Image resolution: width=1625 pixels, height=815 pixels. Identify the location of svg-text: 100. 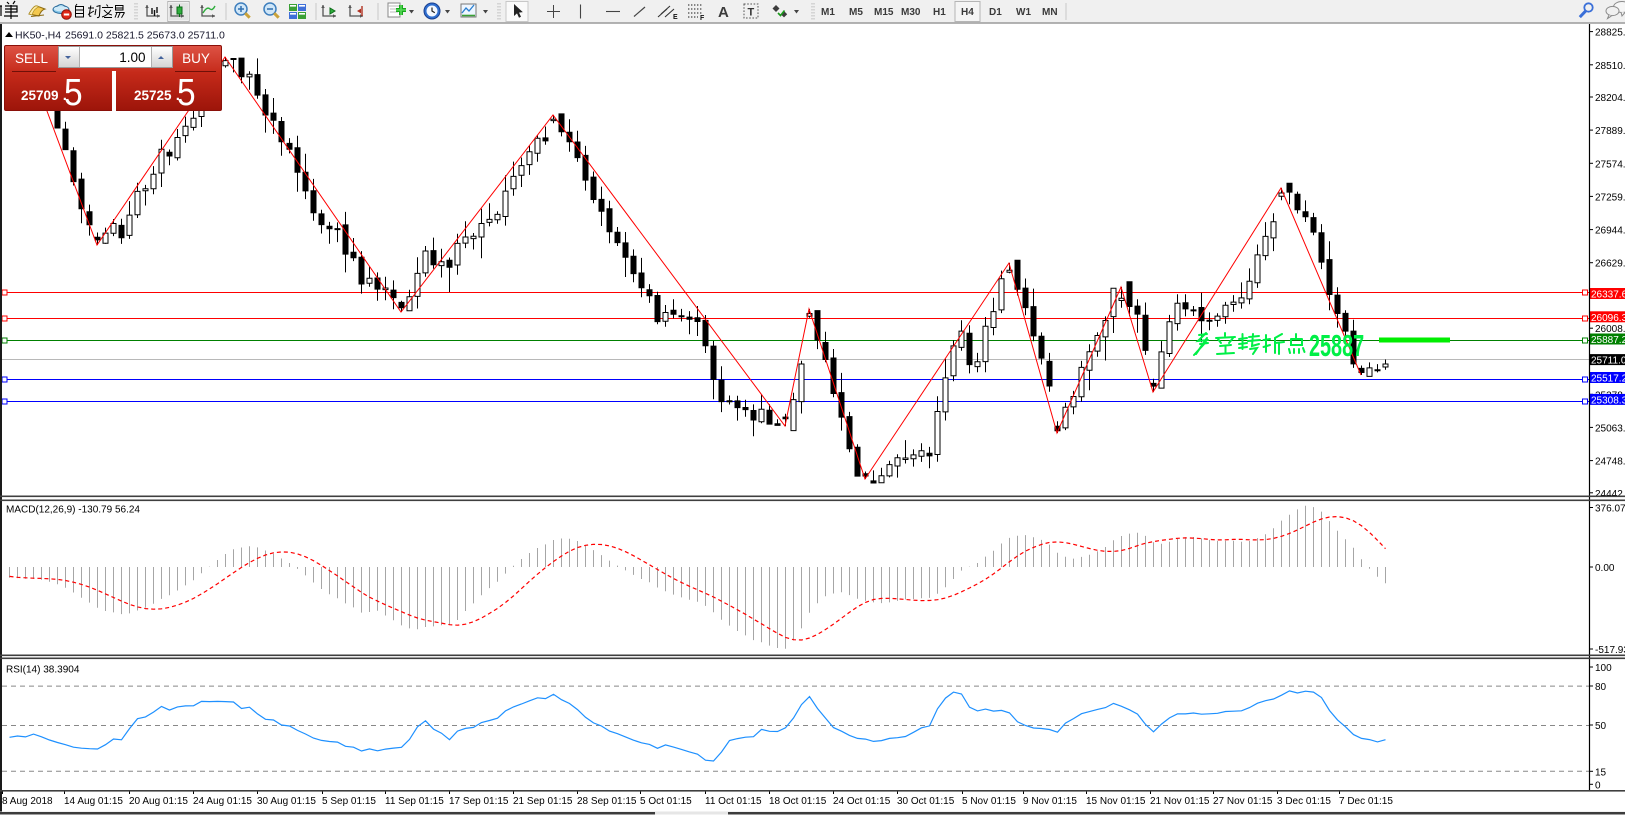
(1603, 668).